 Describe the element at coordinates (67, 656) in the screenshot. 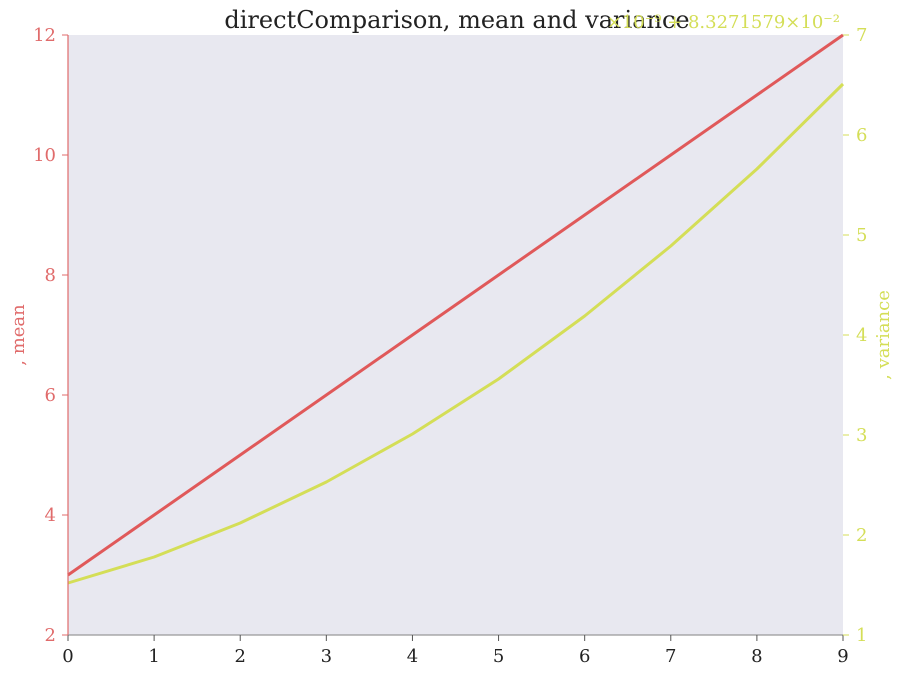

I see `x-tick-label: 0` at that location.